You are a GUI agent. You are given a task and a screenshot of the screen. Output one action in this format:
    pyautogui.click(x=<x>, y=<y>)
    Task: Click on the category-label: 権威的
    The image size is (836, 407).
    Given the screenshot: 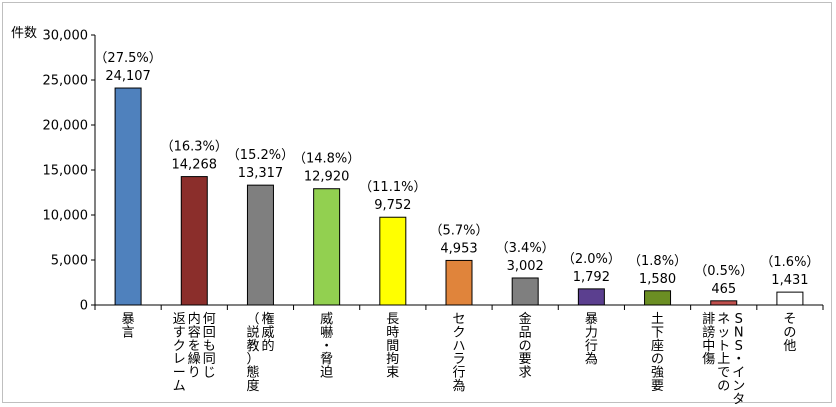 What is the action you would take?
    pyautogui.click(x=267, y=332)
    